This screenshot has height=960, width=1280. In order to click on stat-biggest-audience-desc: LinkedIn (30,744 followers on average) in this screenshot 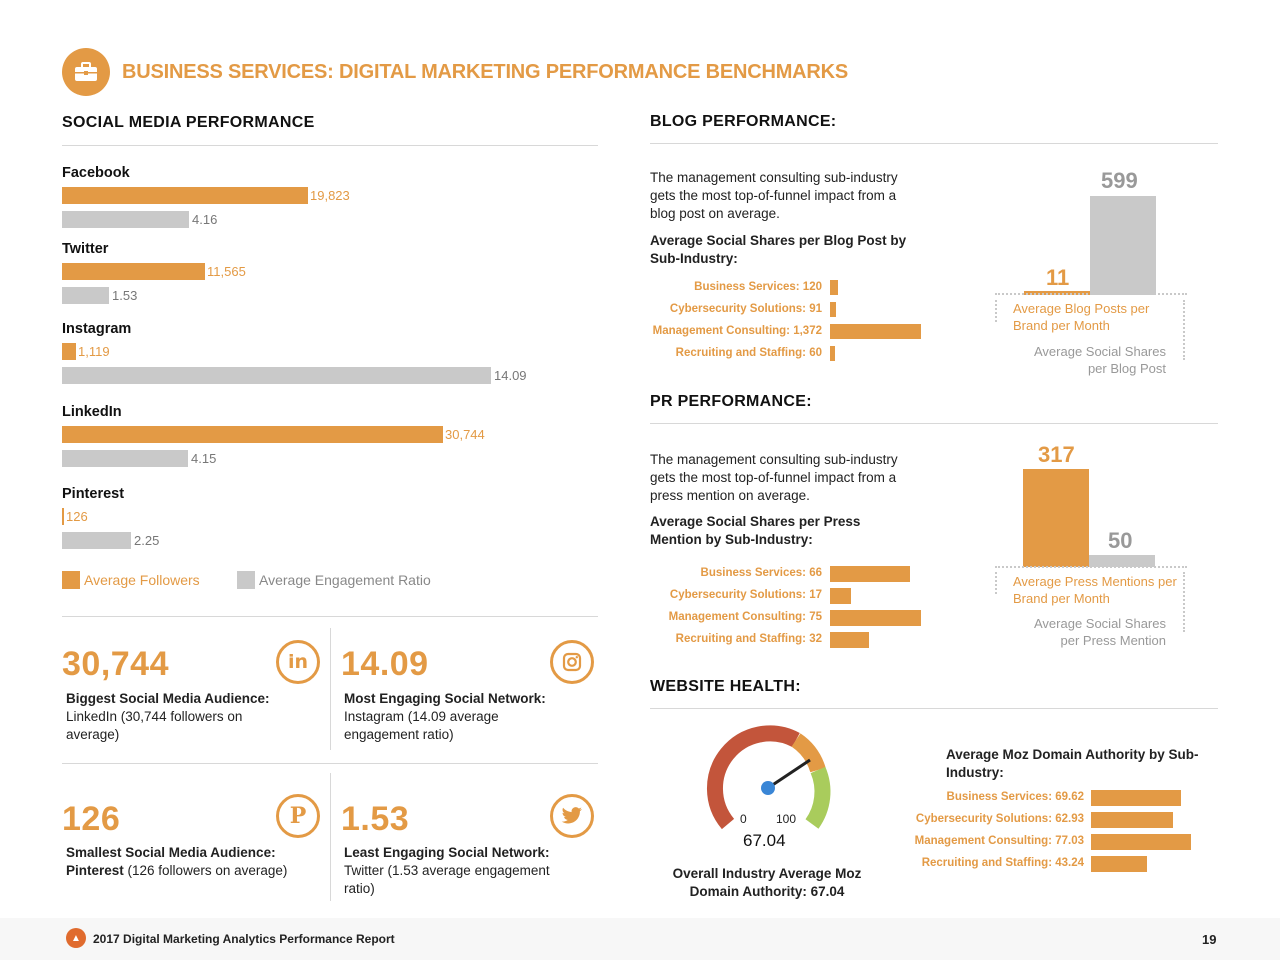, I will do `click(154, 725)`.